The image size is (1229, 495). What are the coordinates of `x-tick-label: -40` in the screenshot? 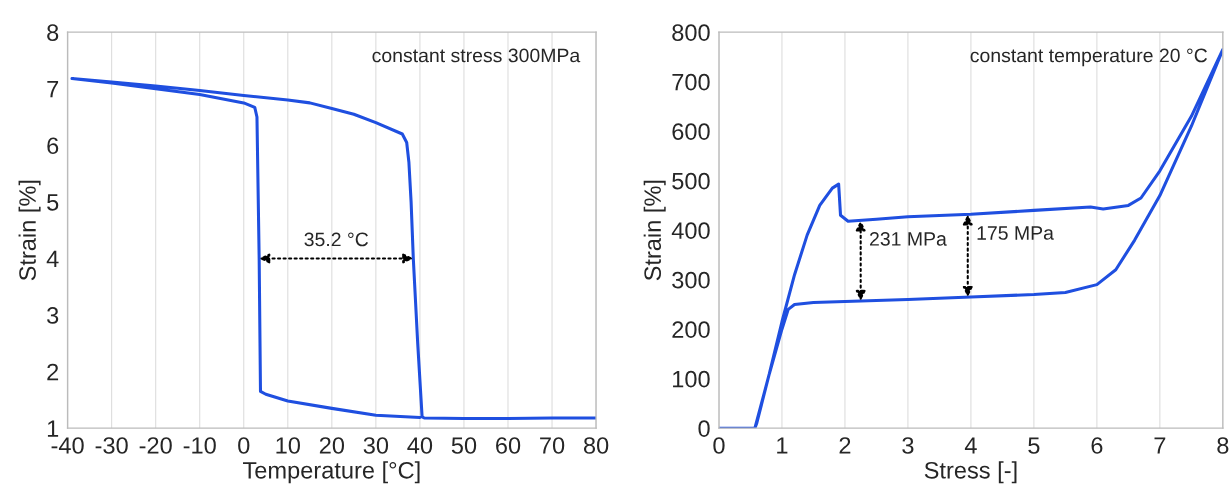 It's located at (67, 445).